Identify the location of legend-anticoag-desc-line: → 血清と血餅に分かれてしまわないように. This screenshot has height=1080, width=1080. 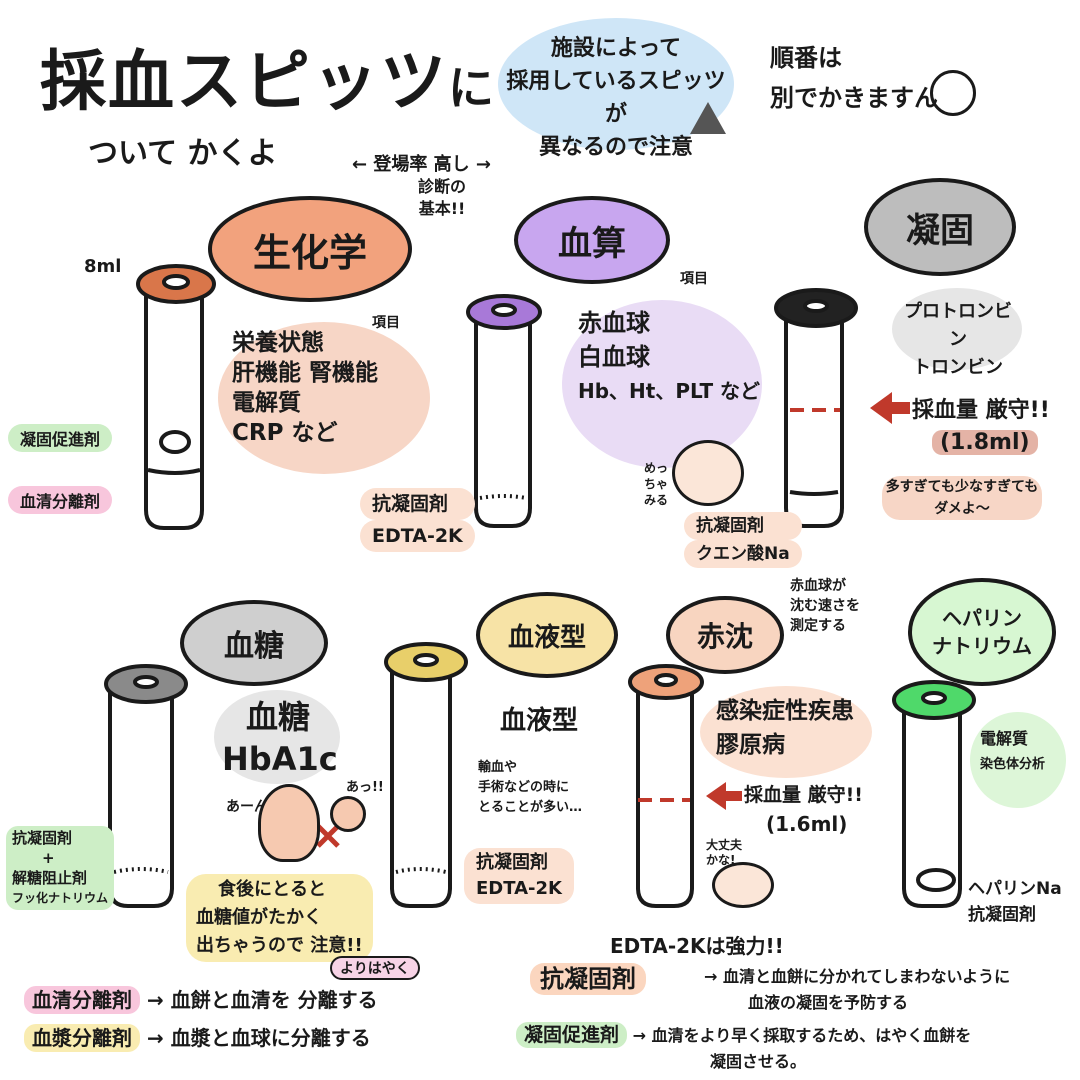
(857, 976).